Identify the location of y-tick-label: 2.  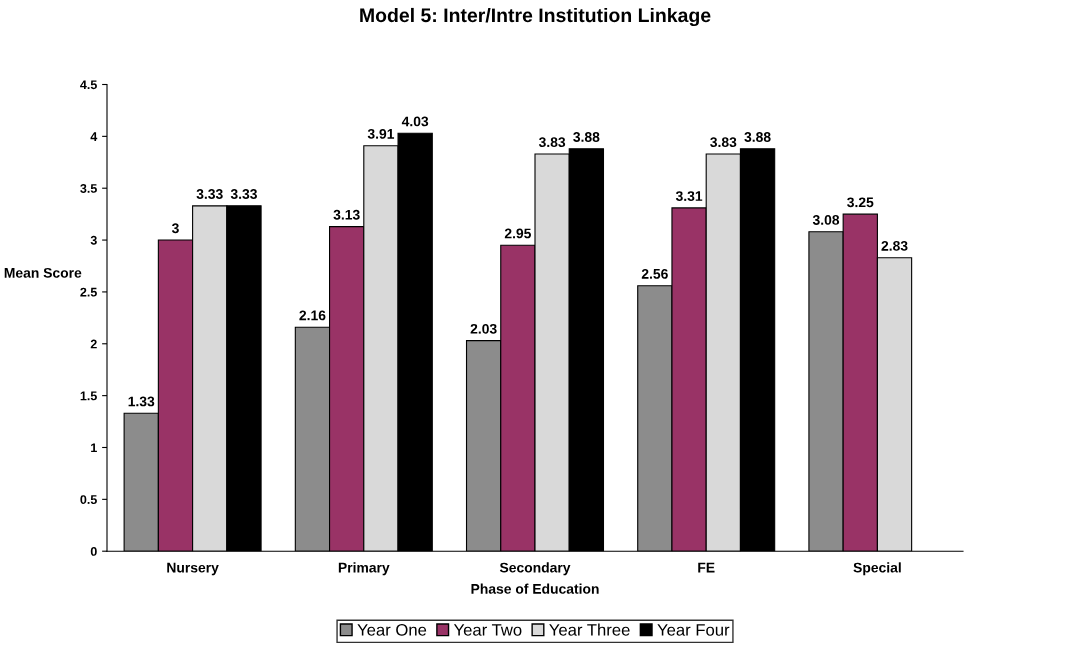
(93, 344).